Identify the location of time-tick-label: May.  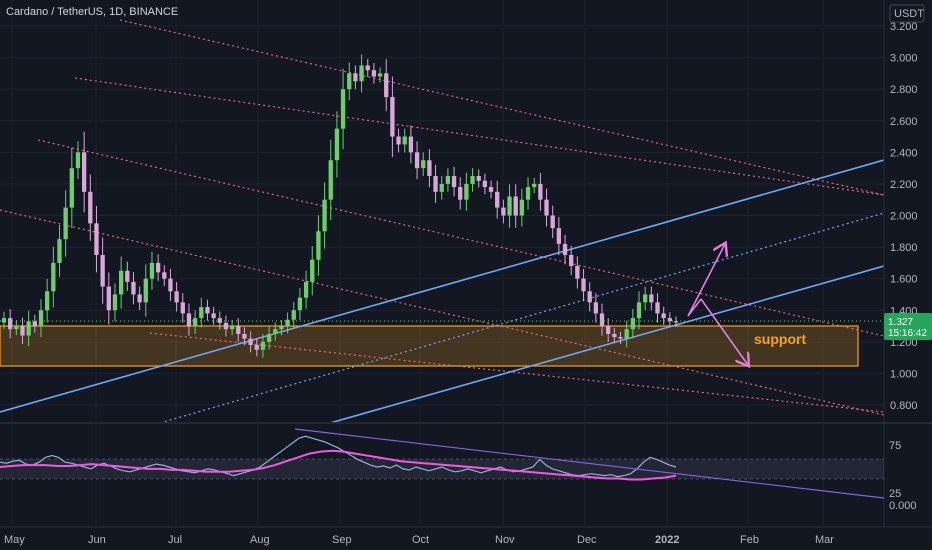
(14, 540).